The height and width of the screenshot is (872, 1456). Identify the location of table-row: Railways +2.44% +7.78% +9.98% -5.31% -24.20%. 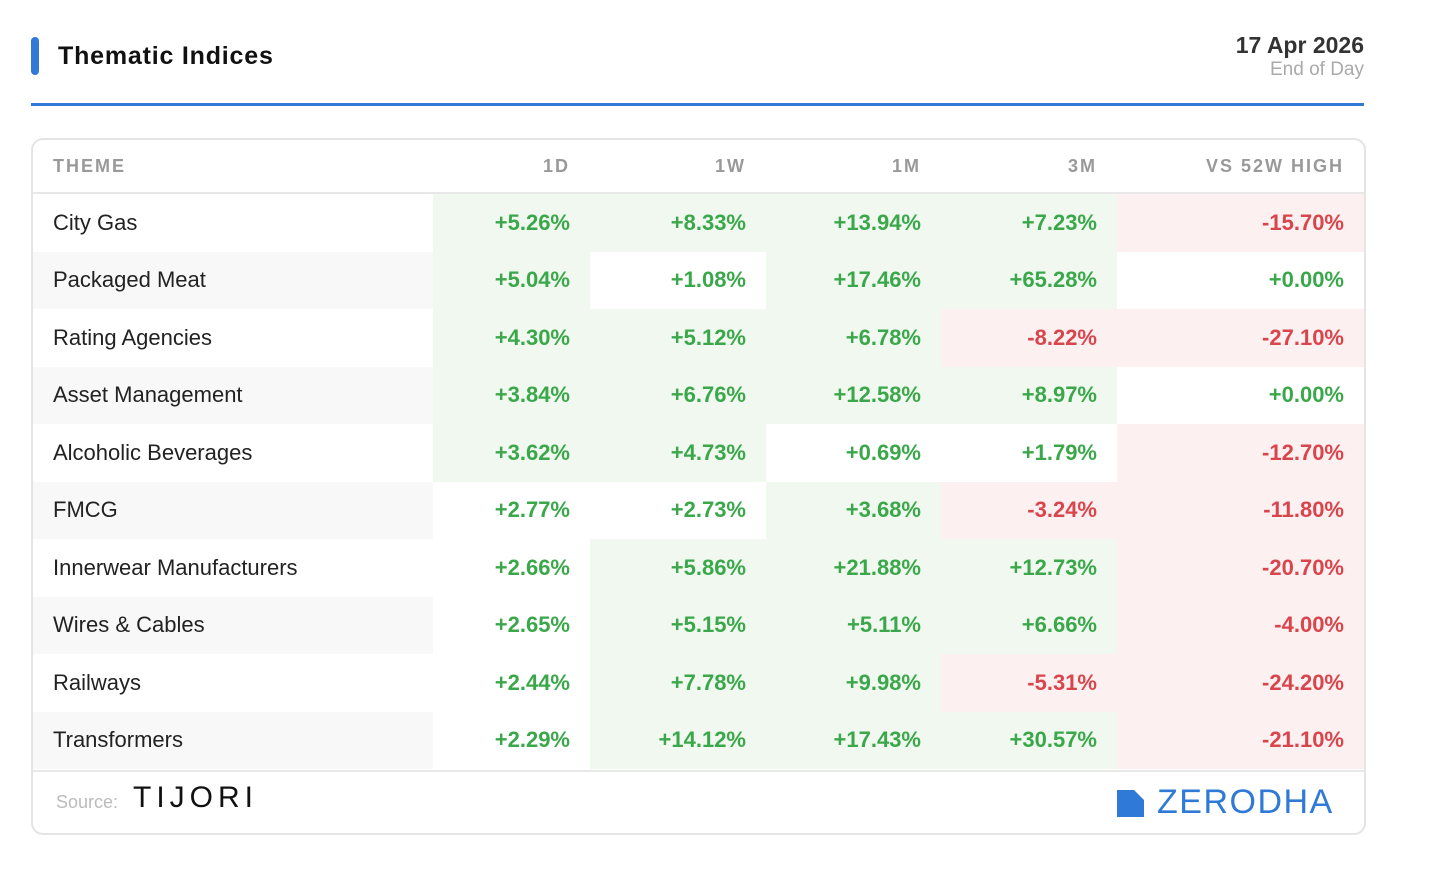
(698, 683).